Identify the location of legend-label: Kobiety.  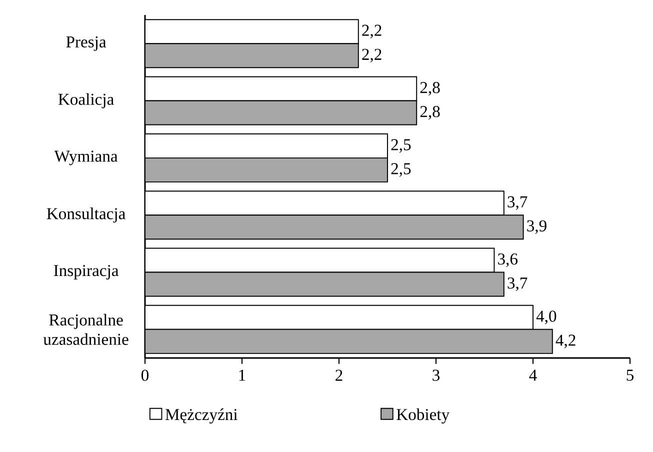
(423, 416).